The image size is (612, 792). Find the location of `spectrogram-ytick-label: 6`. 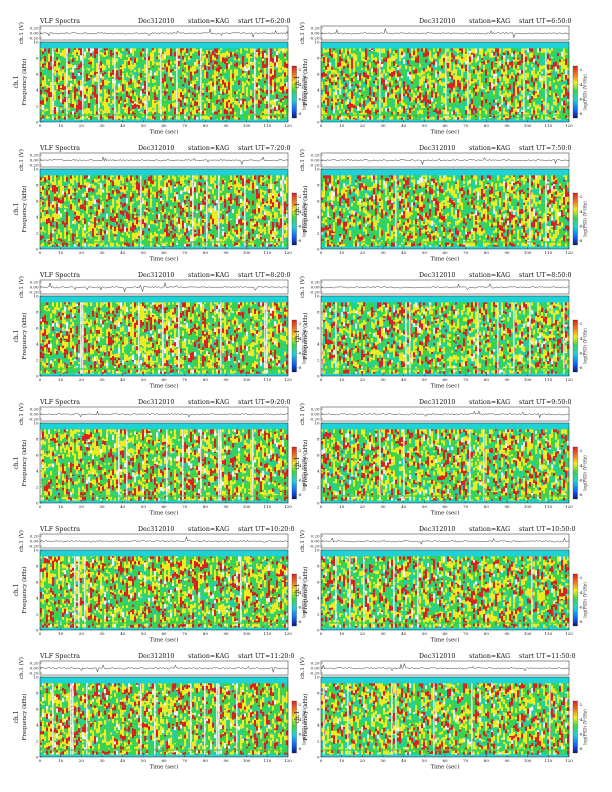

spectrogram-ytick-label: 6 is located at coordinates (37, 73).